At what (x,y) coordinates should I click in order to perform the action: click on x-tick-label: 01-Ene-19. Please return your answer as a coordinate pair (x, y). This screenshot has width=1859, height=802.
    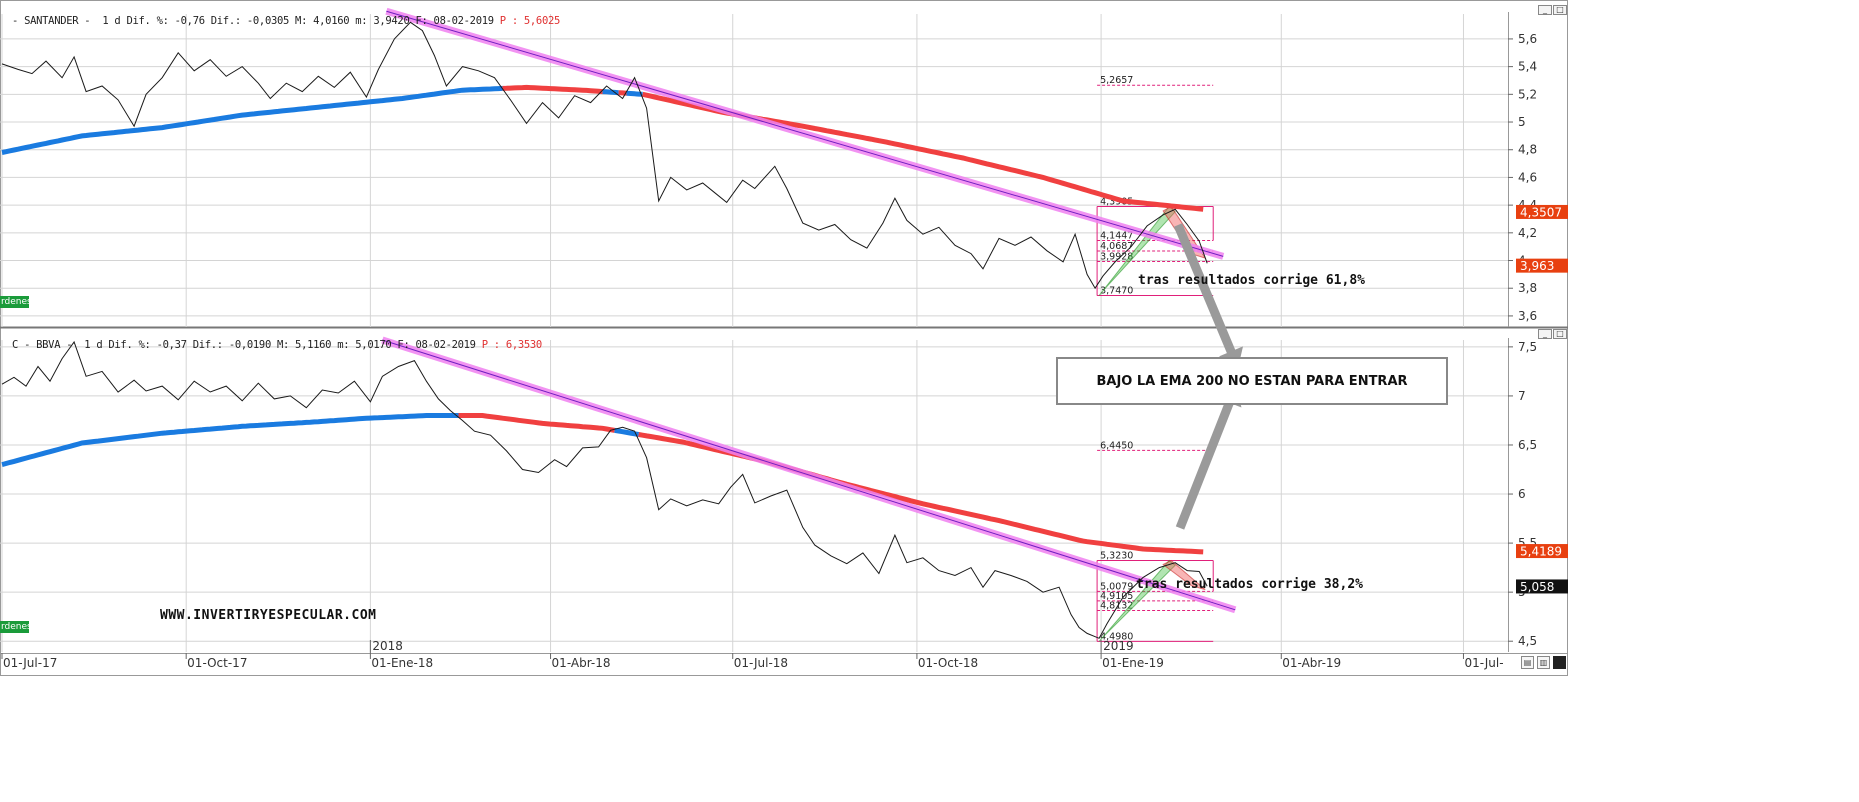
    Looking at the image, I should click on (1133, 663).